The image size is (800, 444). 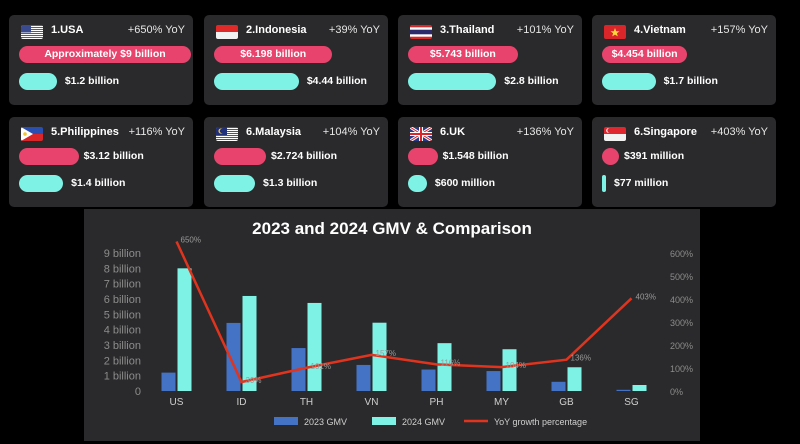 What do you see at coordinates (516, 365) in the screenshot?
I see `yoy-data-label: 104%` at bounding box center [516, 365].